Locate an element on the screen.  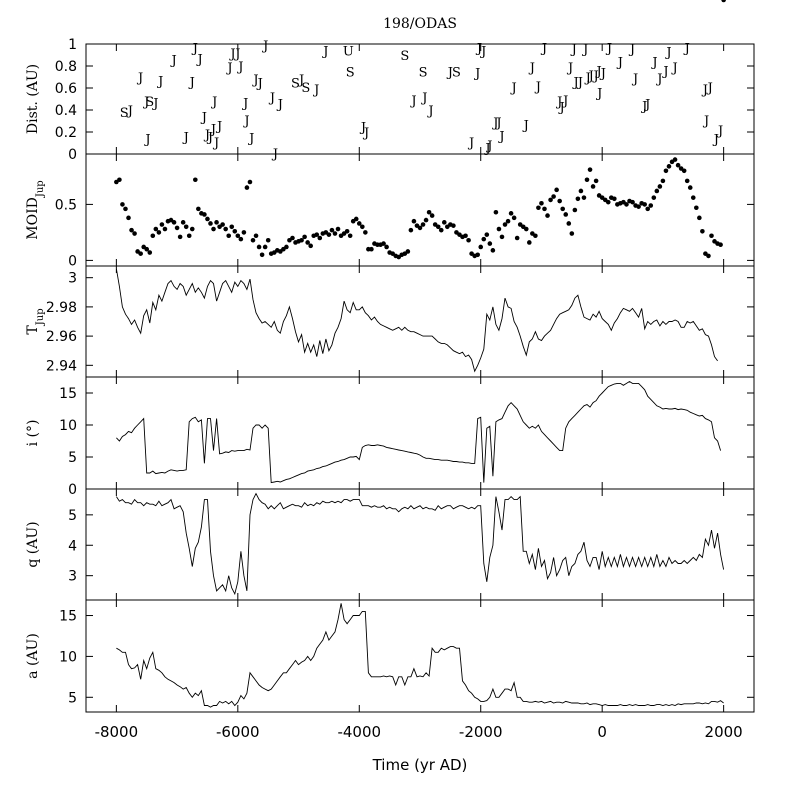
panel-4: 0 5 10 15 i (°) is located at coordinates (390, 437).